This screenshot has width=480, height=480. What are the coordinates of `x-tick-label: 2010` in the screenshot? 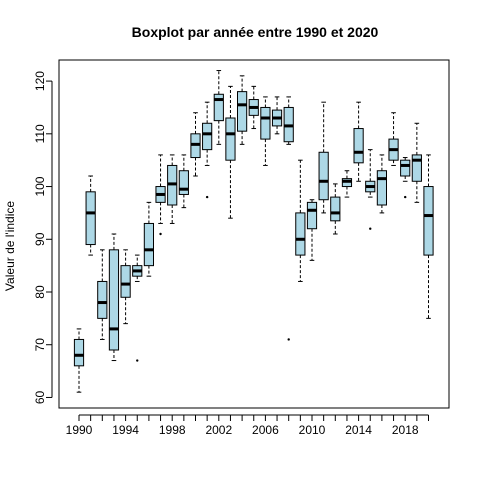 It's located at (312, 430).